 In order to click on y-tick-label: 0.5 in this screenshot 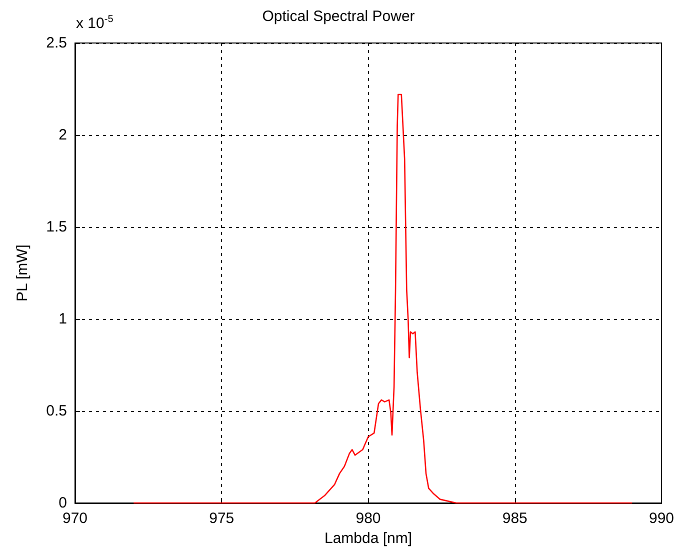, I will do `click(56, 411)`.